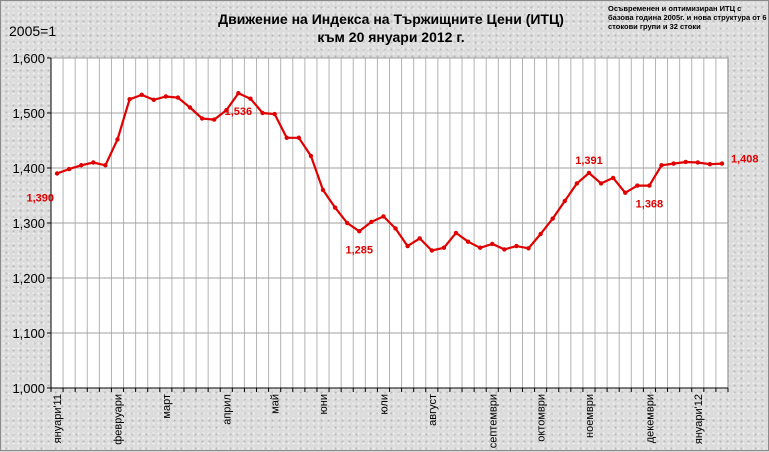  Describe the element at coordinates (384, 404) in the screenshot. I see `x-tick-label: юли` at that location.